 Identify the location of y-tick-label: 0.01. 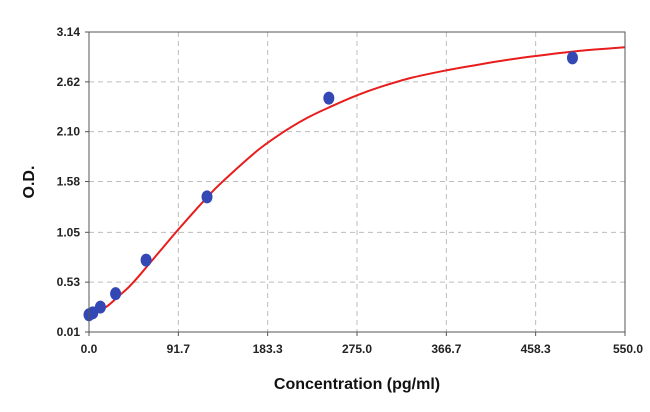
(69, 332).